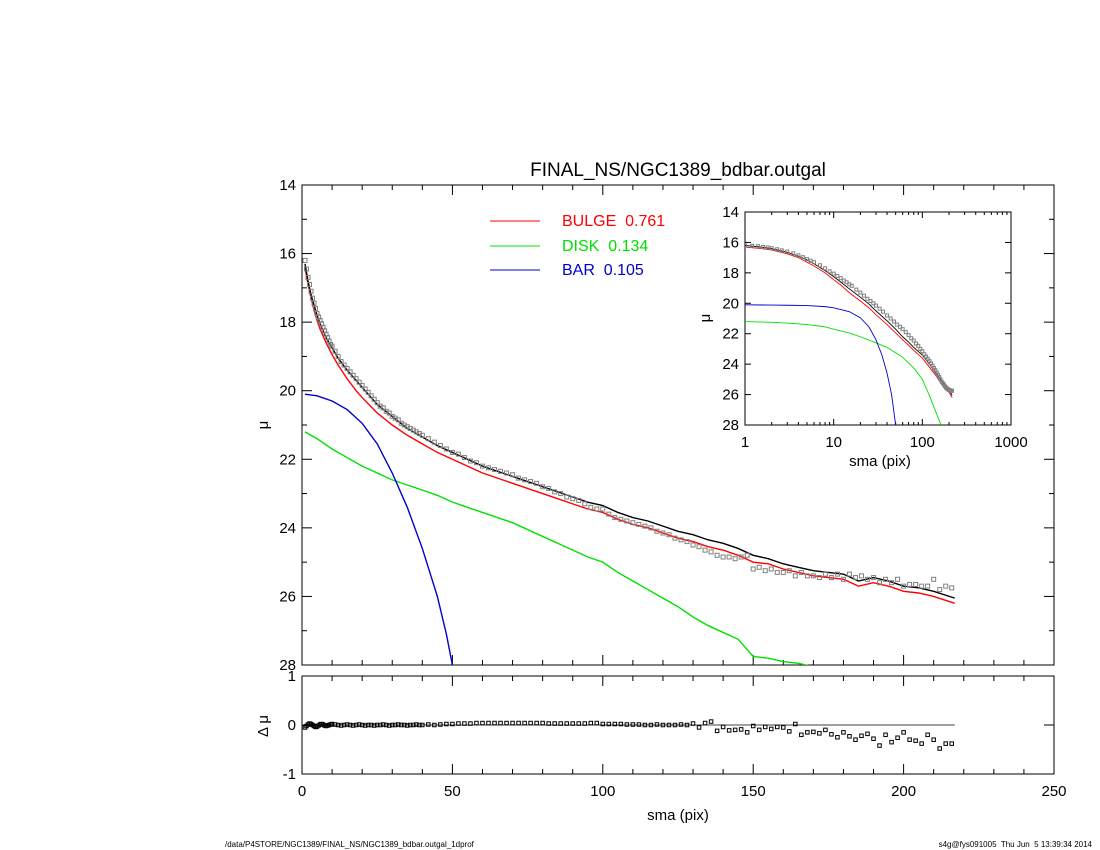 Image resolution: width=1100 pixels, height=850 pixels. What do you see at coordinates (605, 246) in the screenshot?
I see `legend-disk-label: DISK 0.134` at bounding box center [605, 246].